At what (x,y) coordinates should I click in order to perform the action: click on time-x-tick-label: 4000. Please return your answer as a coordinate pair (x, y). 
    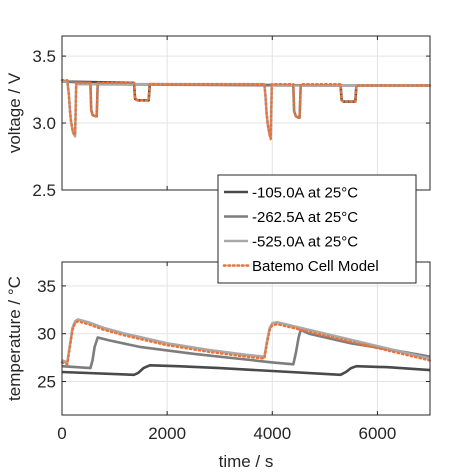
    Looking at the image, I should click on (272, 433).